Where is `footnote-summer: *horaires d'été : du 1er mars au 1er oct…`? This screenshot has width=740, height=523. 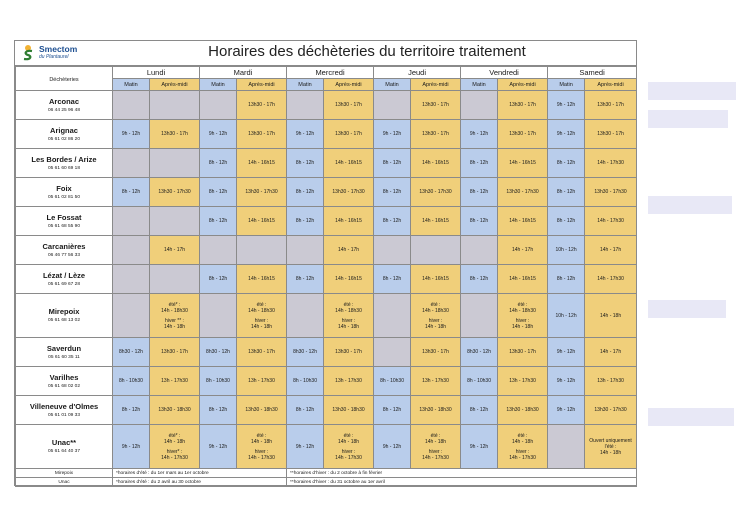
footnote-summer: *horaires d'été : du 1er mars au 1er oct… is located at coordinates (199, 473).